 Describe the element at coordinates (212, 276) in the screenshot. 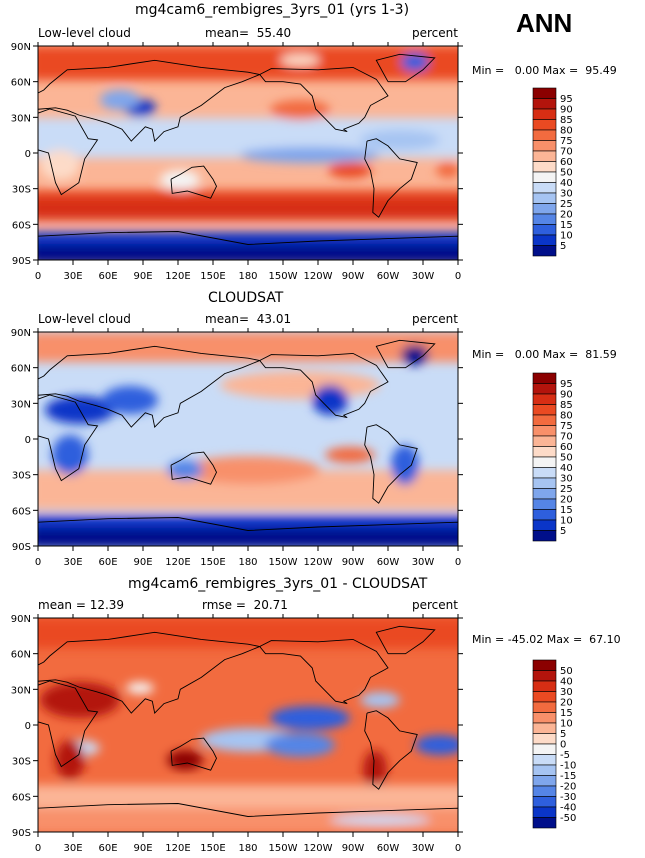

I see `x-tick-label: 150E` at that location.